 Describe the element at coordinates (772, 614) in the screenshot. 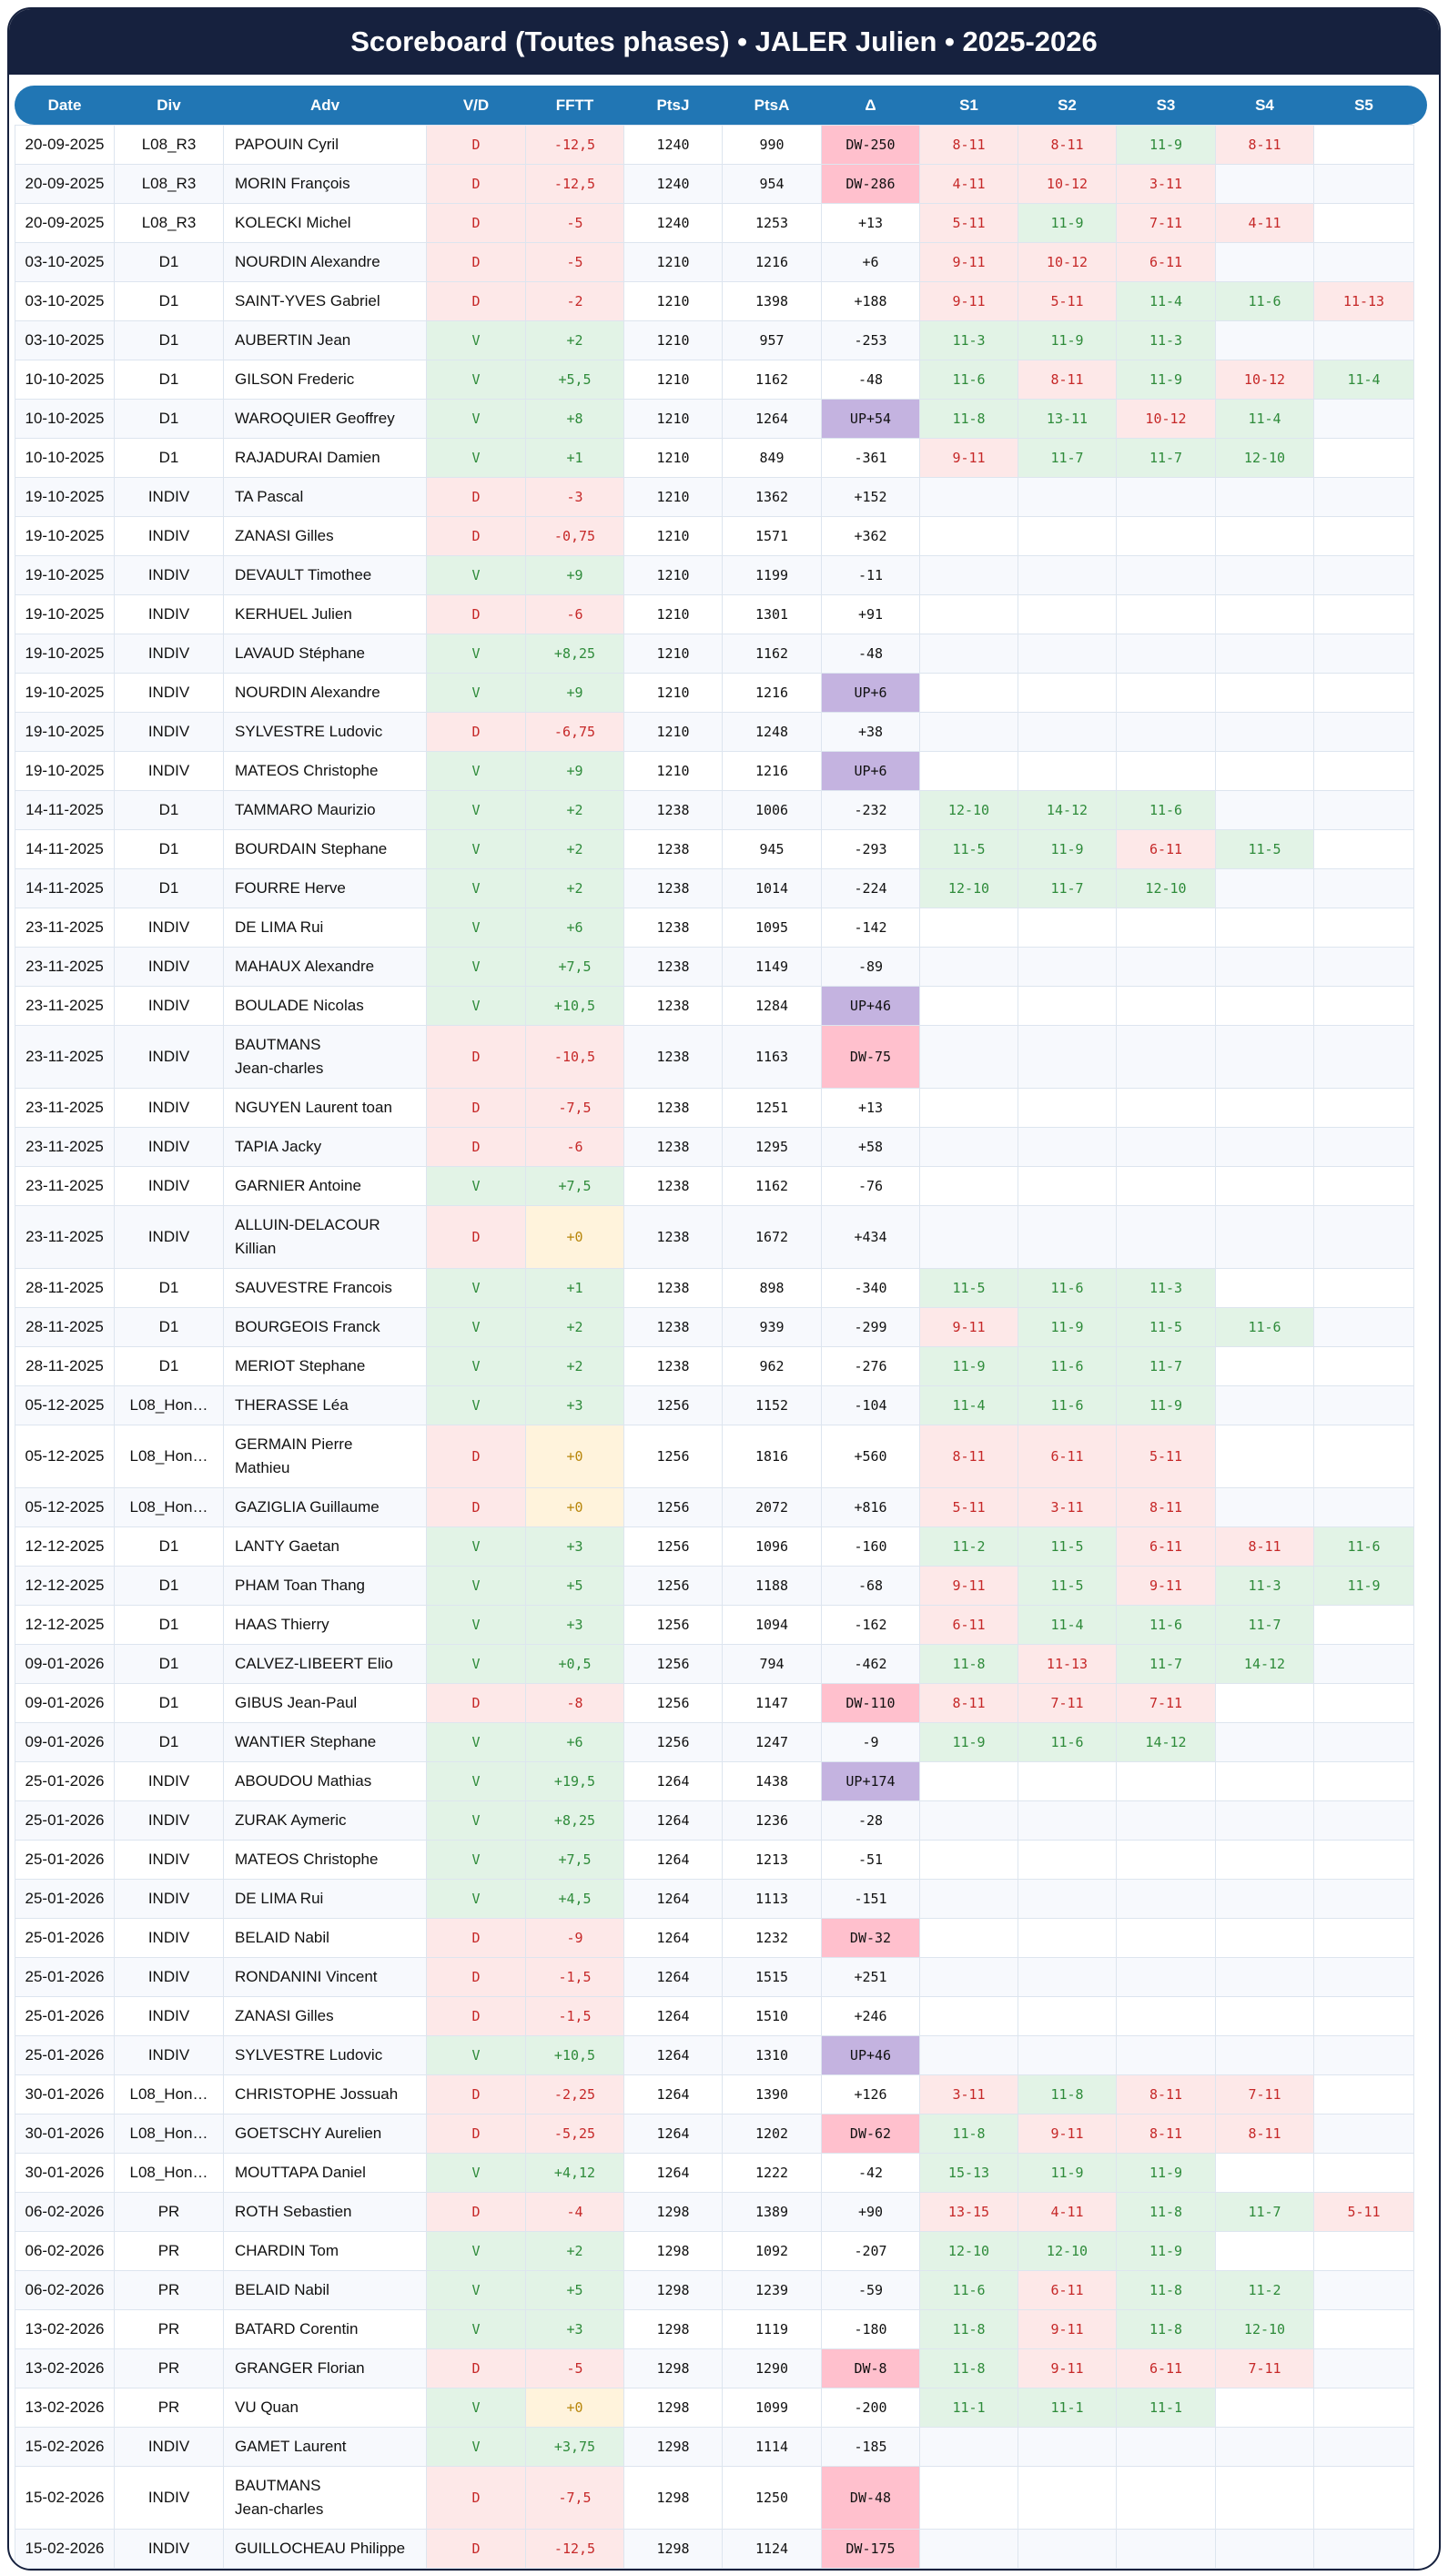

I see `cell-ptsa: 1301` at that location.